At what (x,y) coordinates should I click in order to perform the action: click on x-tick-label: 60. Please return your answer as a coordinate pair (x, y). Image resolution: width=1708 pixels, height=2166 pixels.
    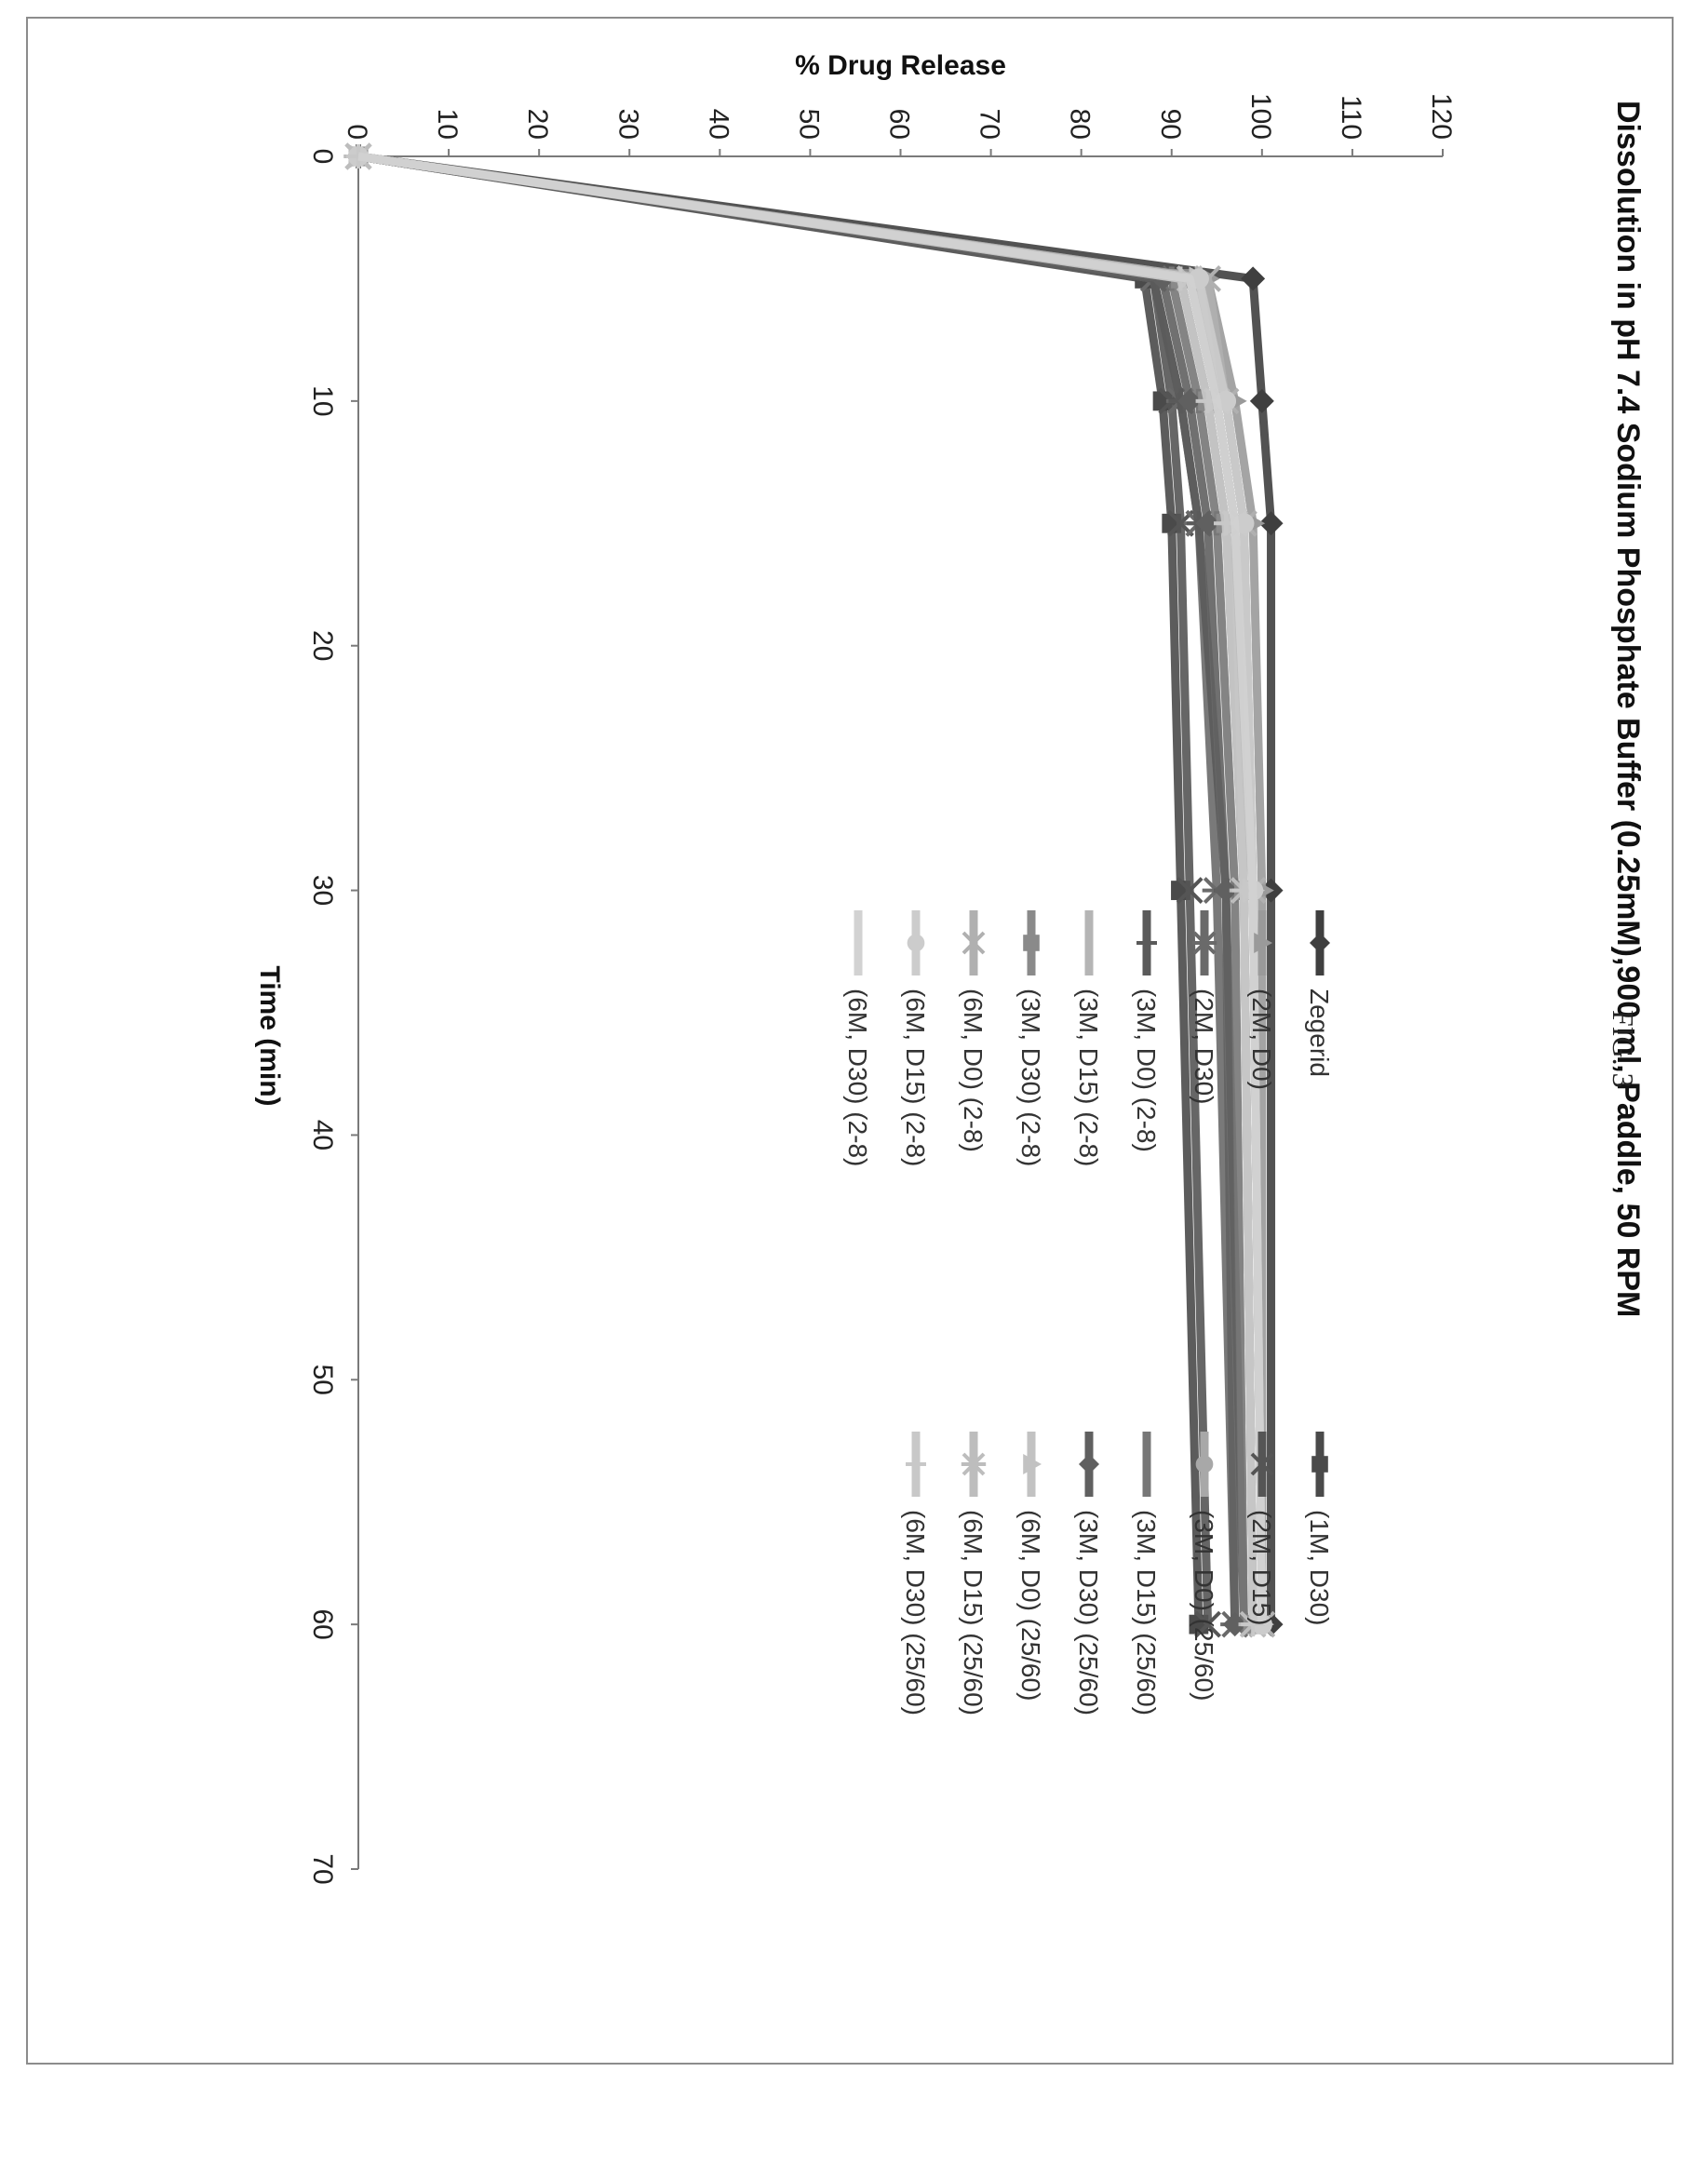
    Looking at the image, I should click on (322, 1623).